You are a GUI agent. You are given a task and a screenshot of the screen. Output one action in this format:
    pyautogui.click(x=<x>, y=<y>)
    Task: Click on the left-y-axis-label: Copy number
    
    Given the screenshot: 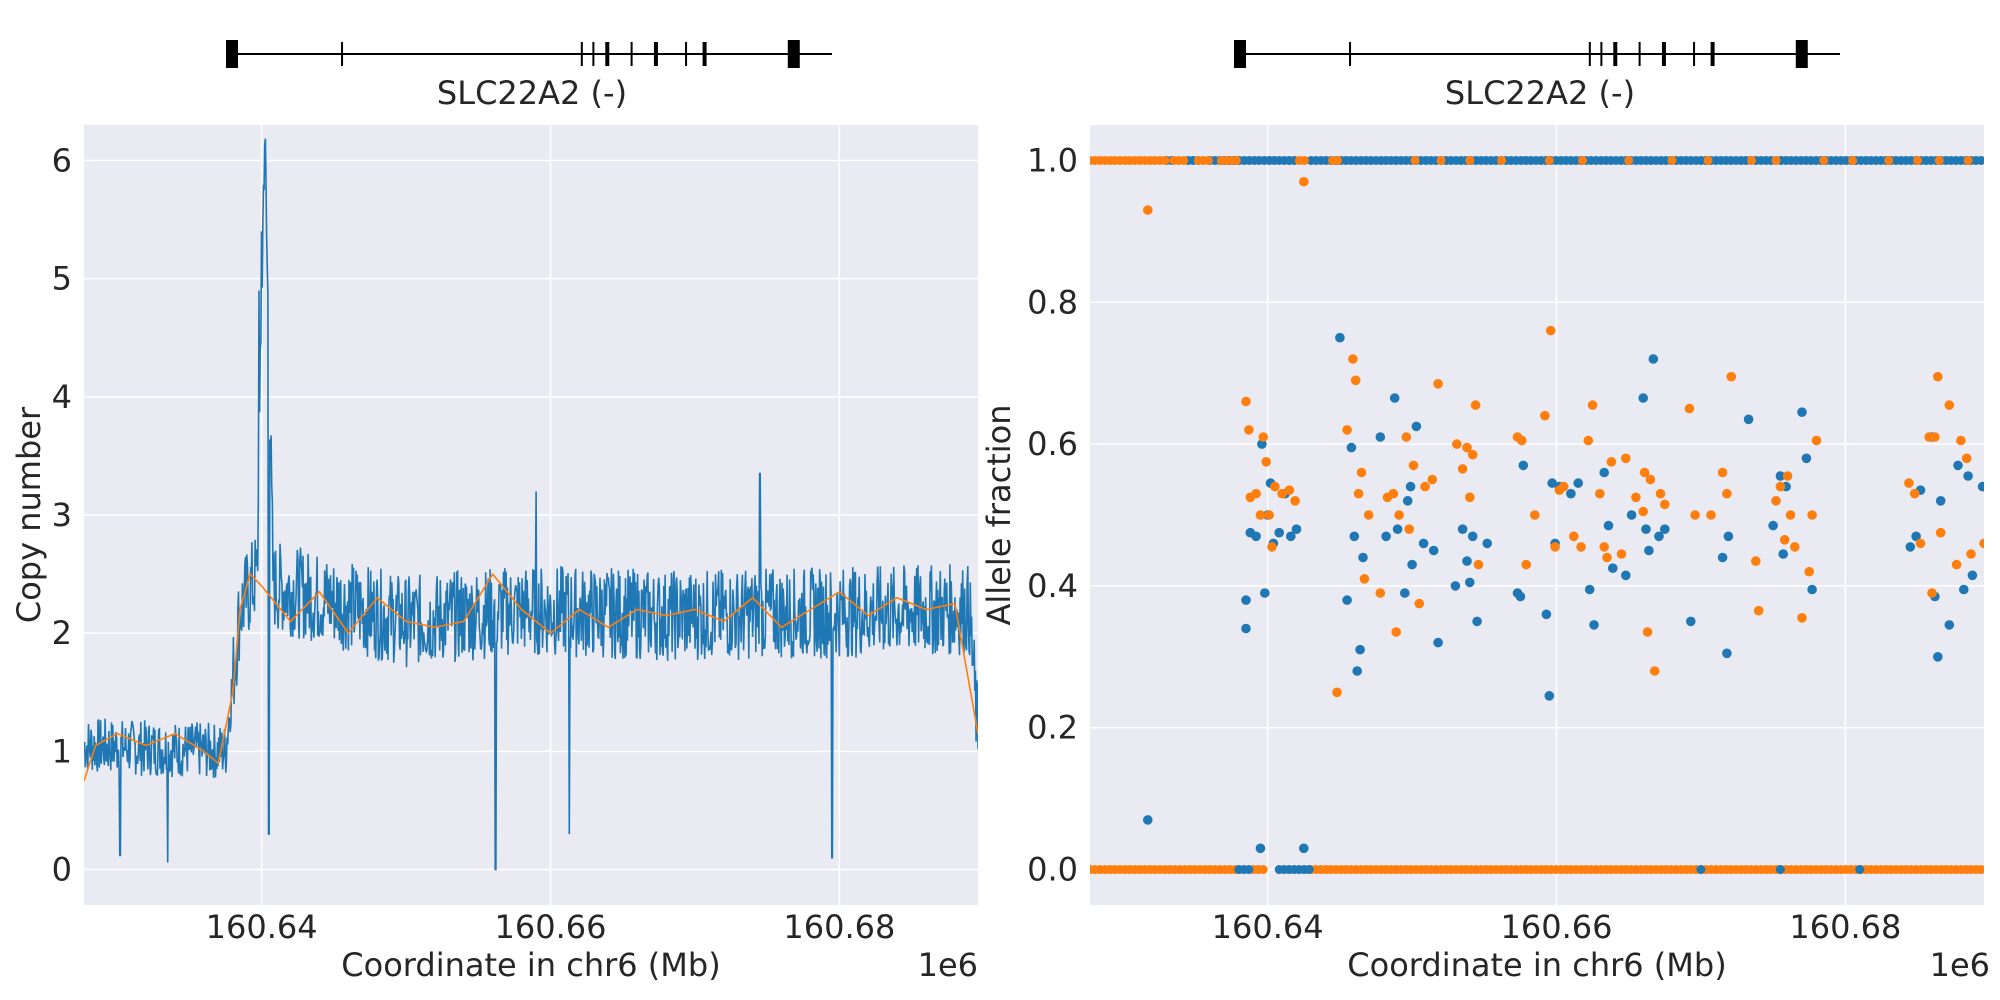 What is the action you would take?
    pyautogui.click(x=29, y=514)
    